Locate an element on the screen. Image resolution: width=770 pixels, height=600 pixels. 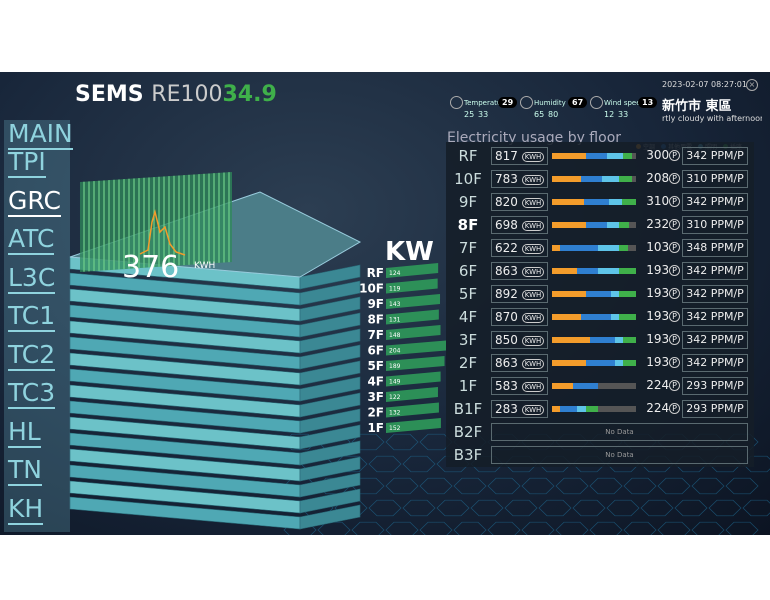
kwh-value: 863 is located at coordinates (506, 271).